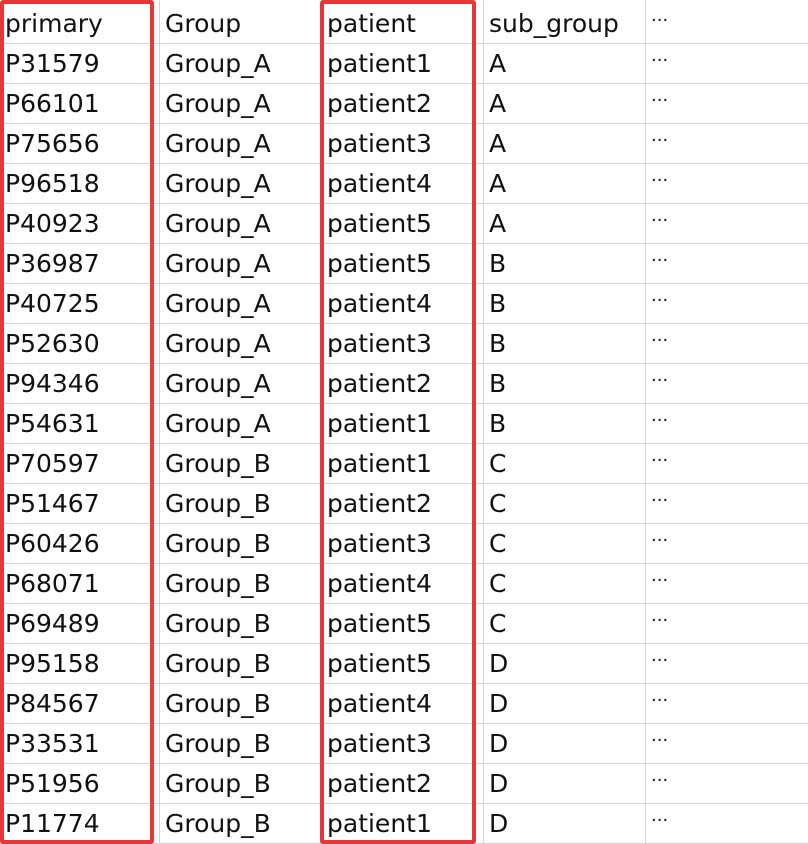 The width and height of the screenshot is (808, 844). I want to click on table-cell: P95158, so click(52, 663).